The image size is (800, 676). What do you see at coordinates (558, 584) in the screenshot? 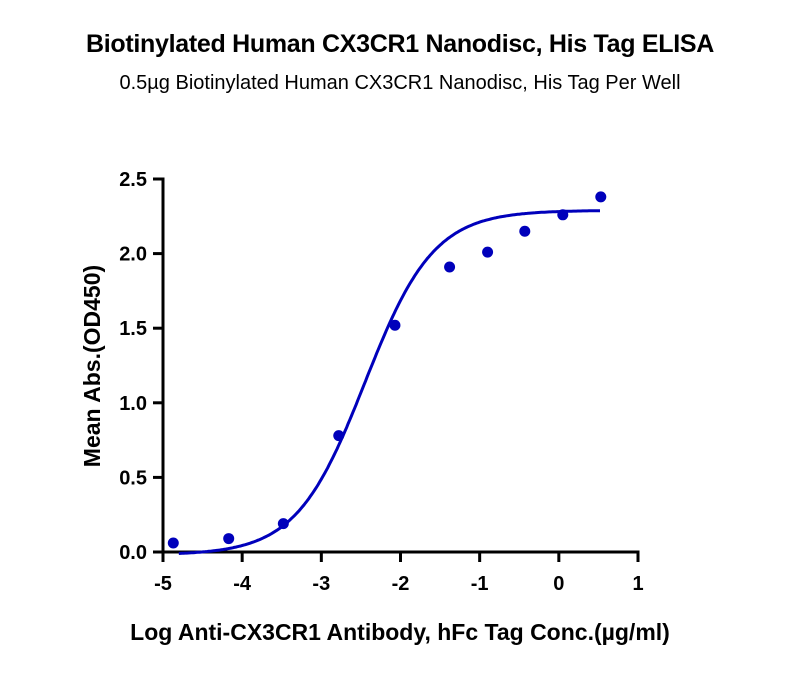
I see `x-tick-label: 0` at bounding box center [558, 584].